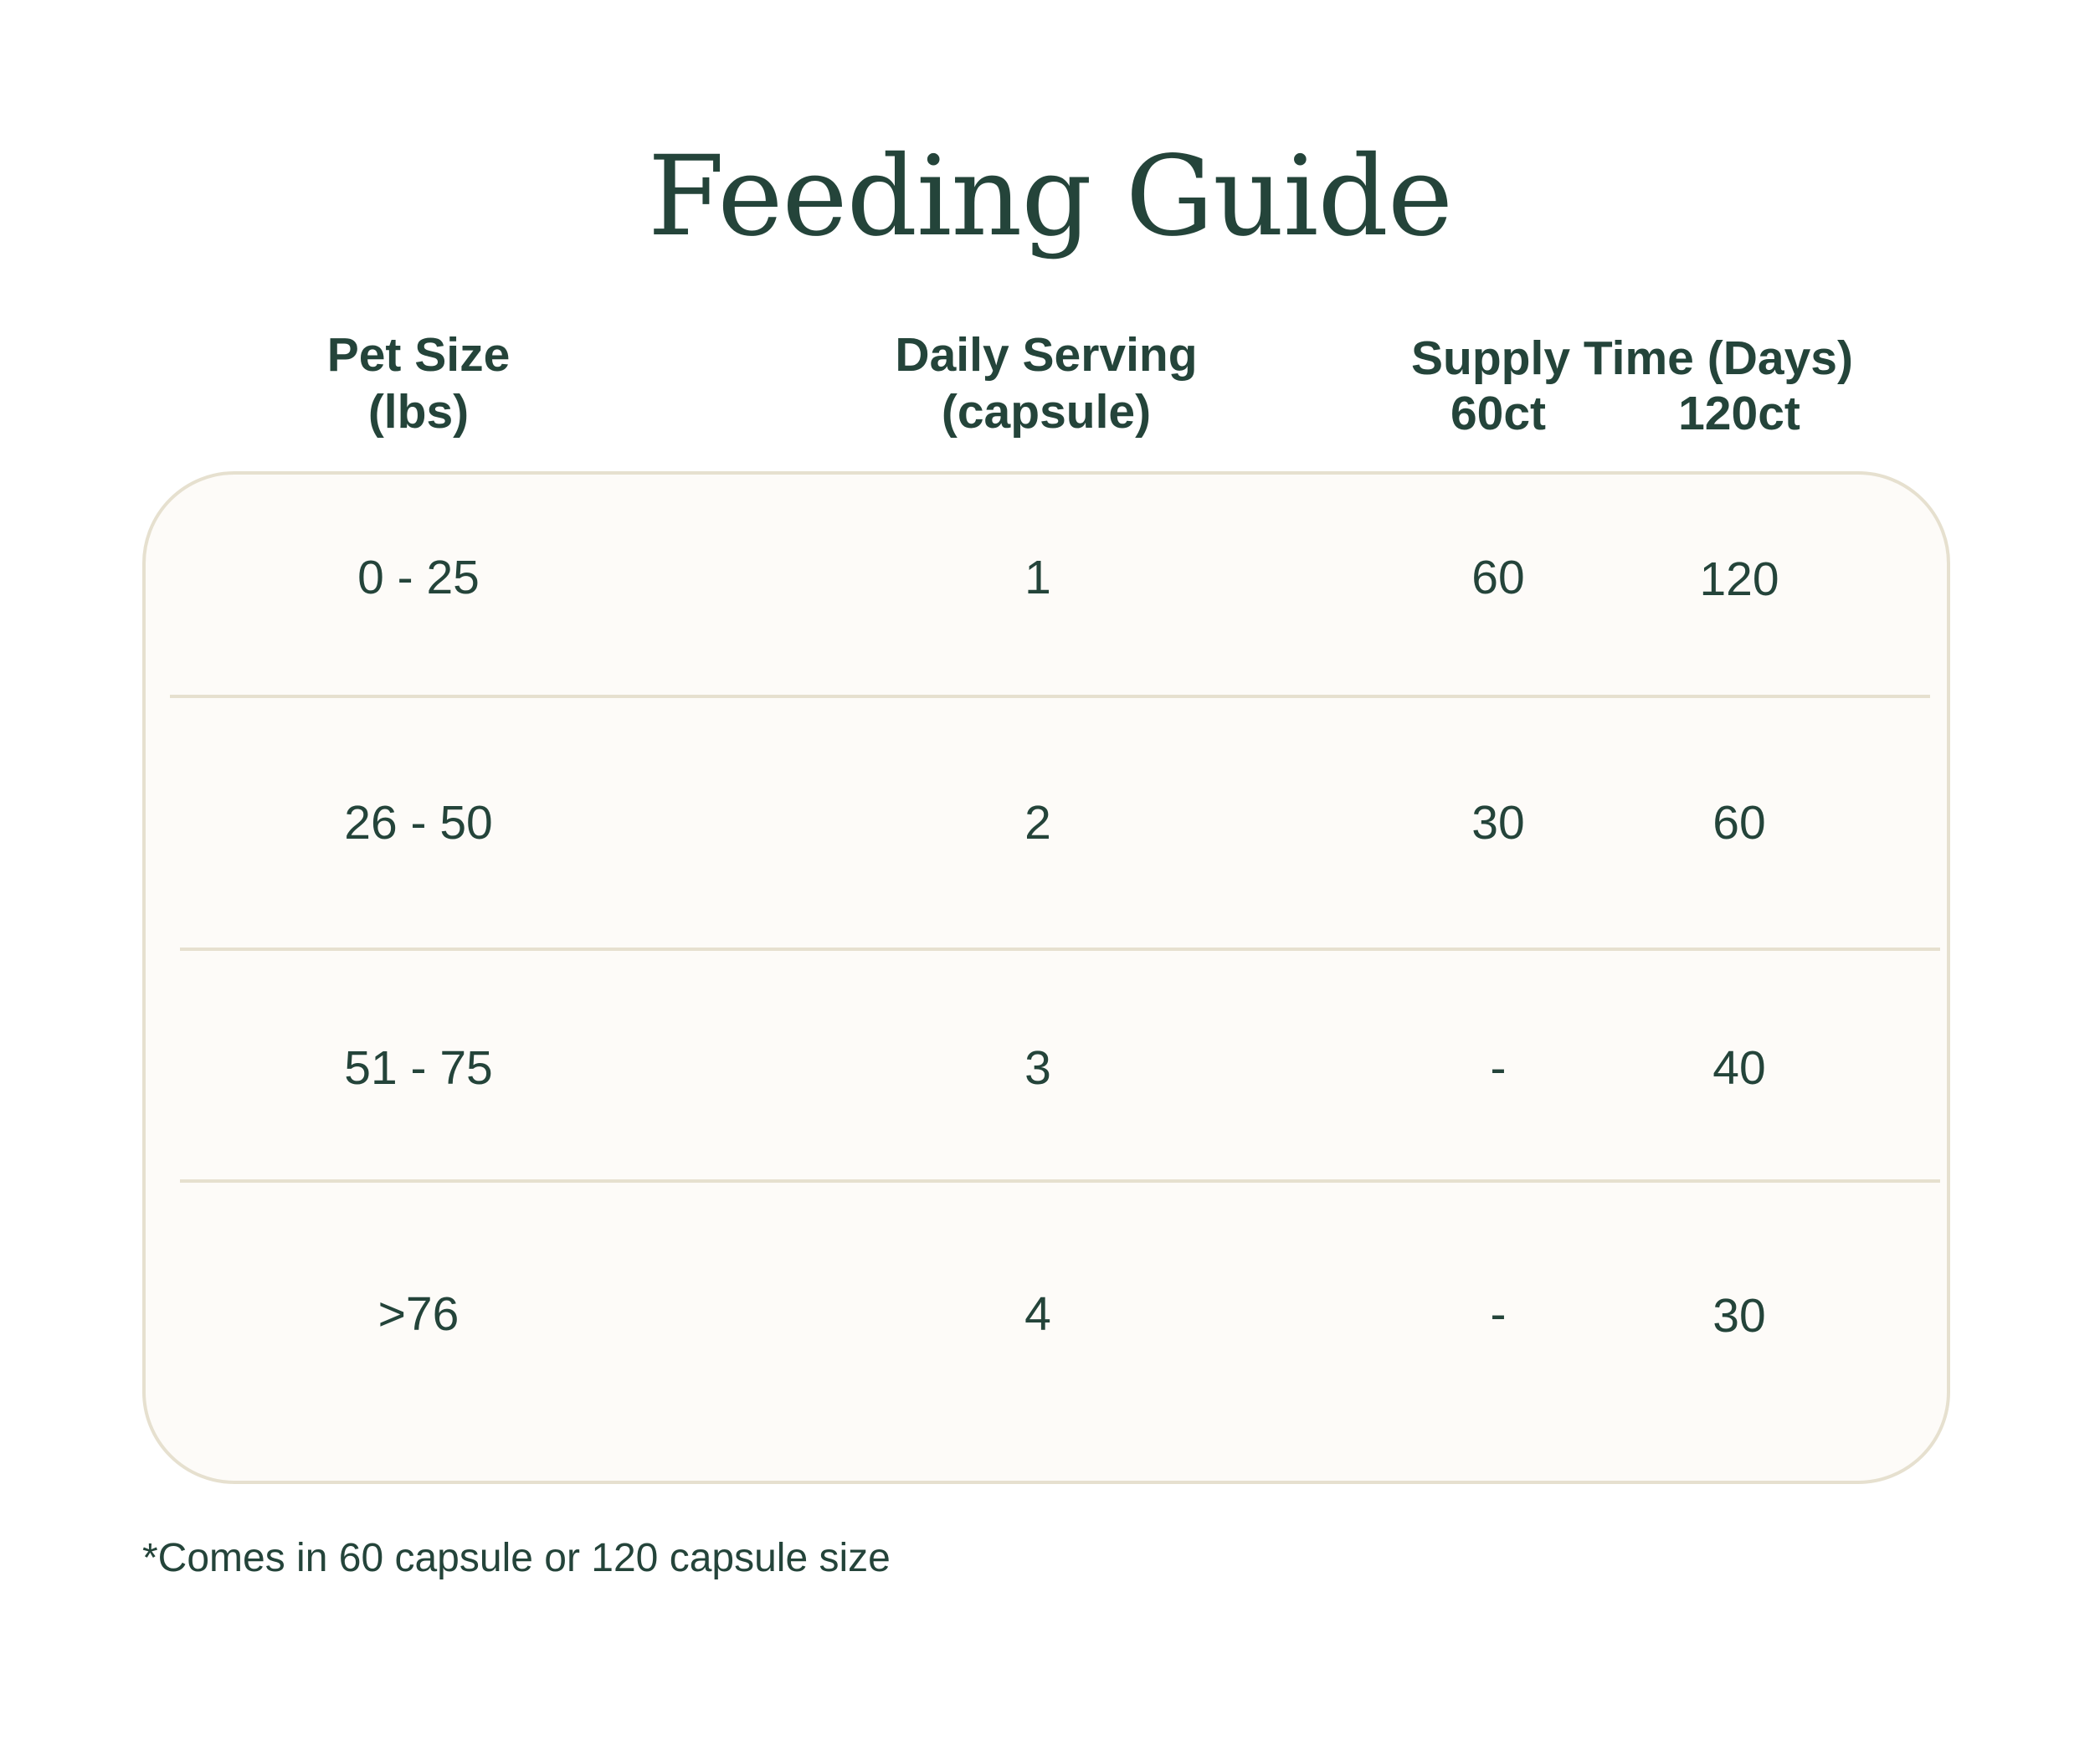 The width and height of the screenshot is (2100, 1741). What do you see at coordinates (1739, 413) in the screenshot?
I see `column-header-120ct: 120ct` at bounding box center [1739, 413].